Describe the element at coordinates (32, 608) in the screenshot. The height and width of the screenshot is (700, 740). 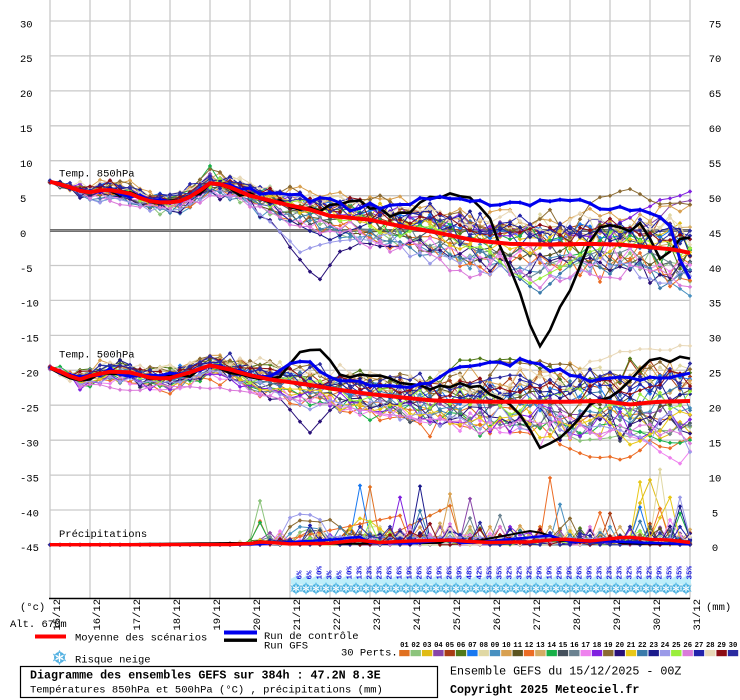
I see `svg-text: (°c)` at that location.